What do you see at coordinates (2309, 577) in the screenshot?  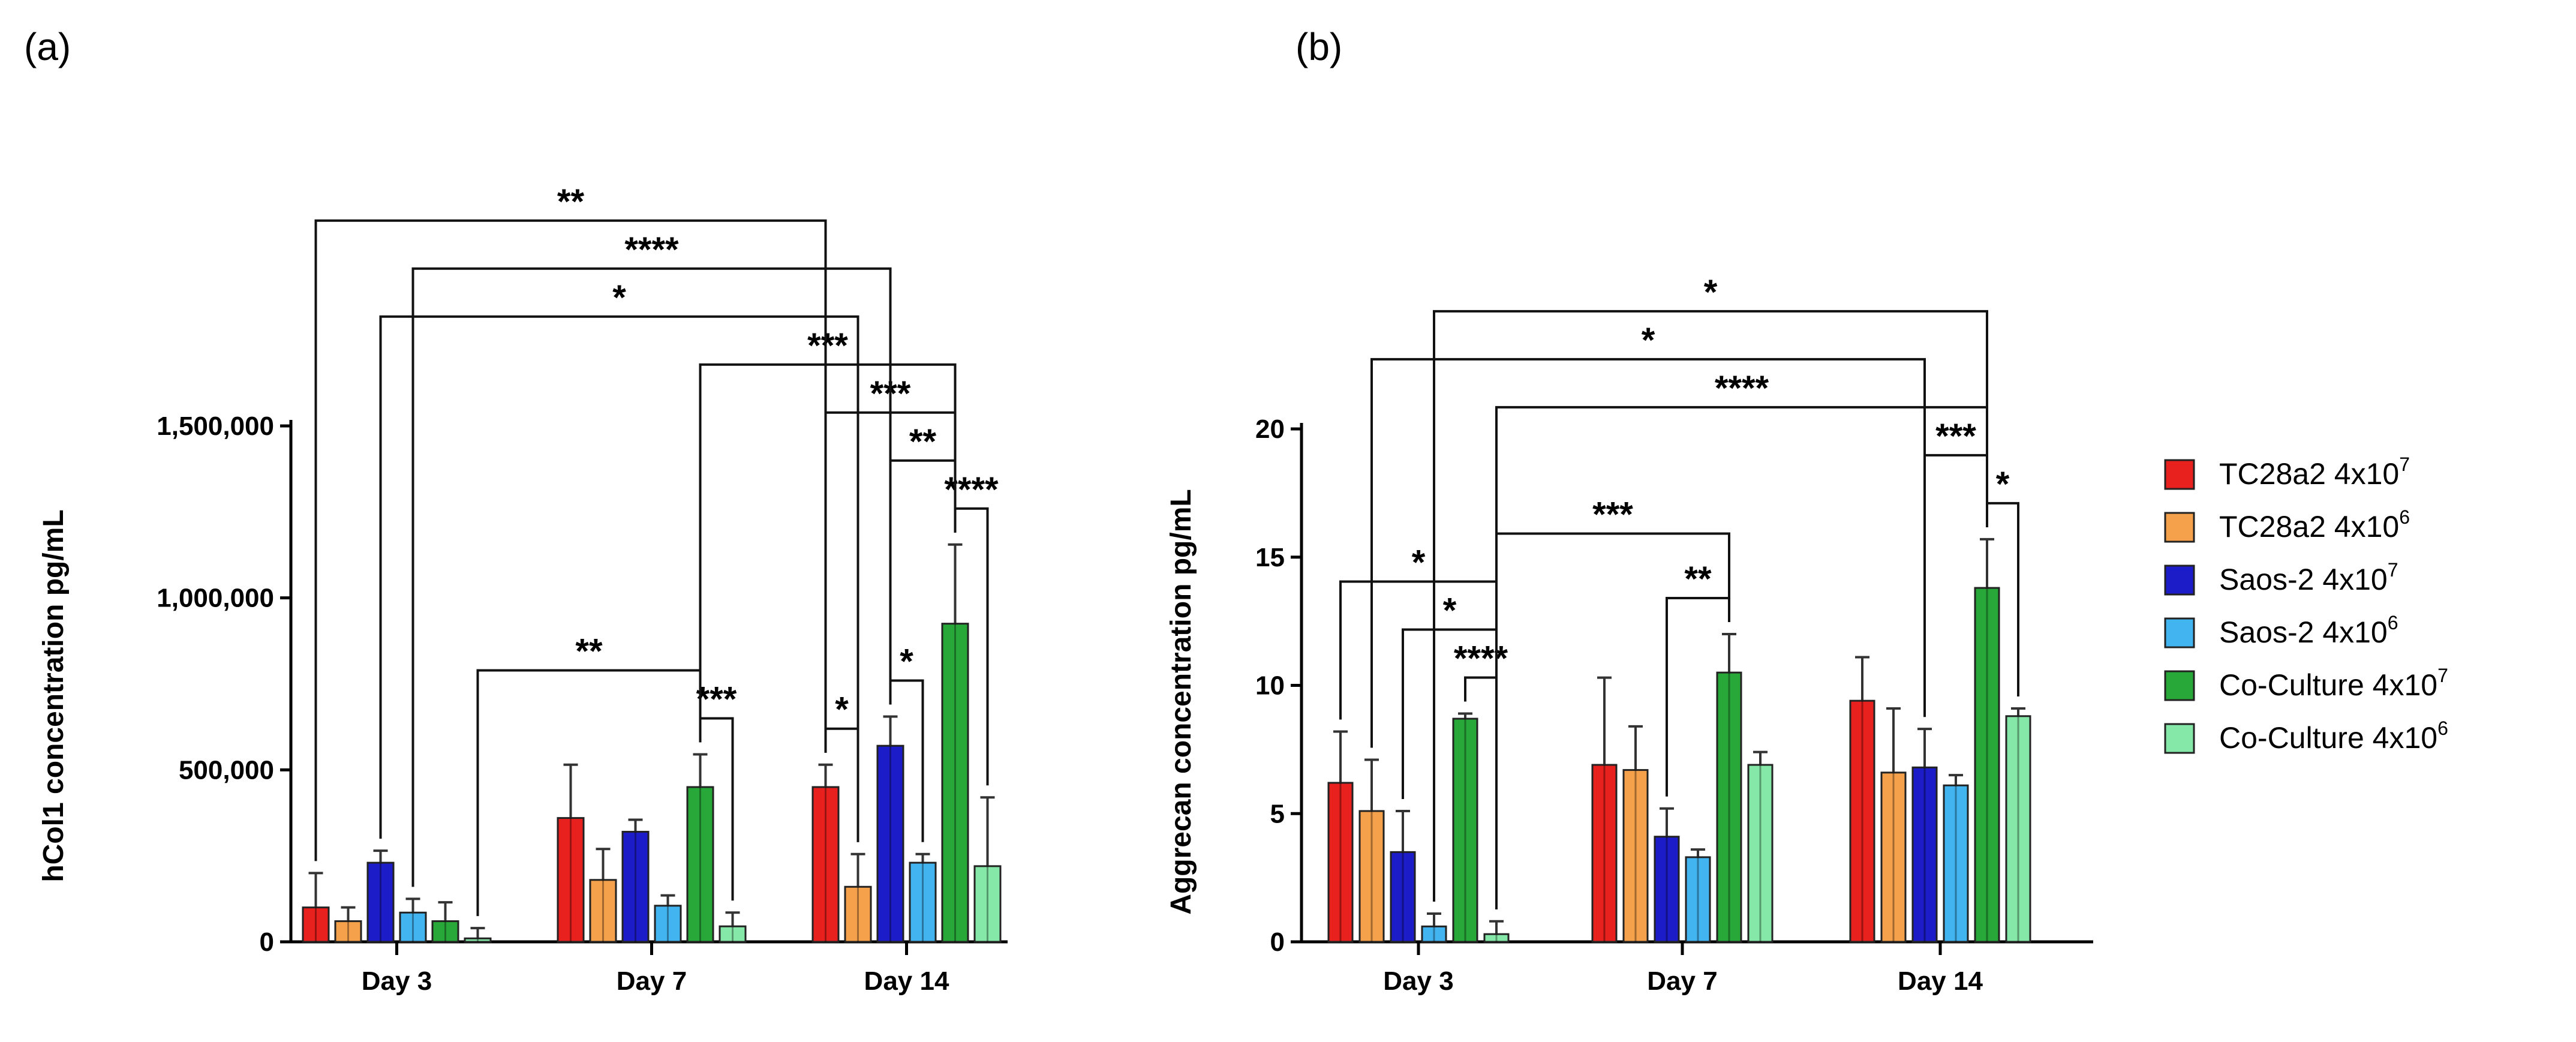 I see `legend-label: Saos-2 4x107` at bounding box center [2309, 577].